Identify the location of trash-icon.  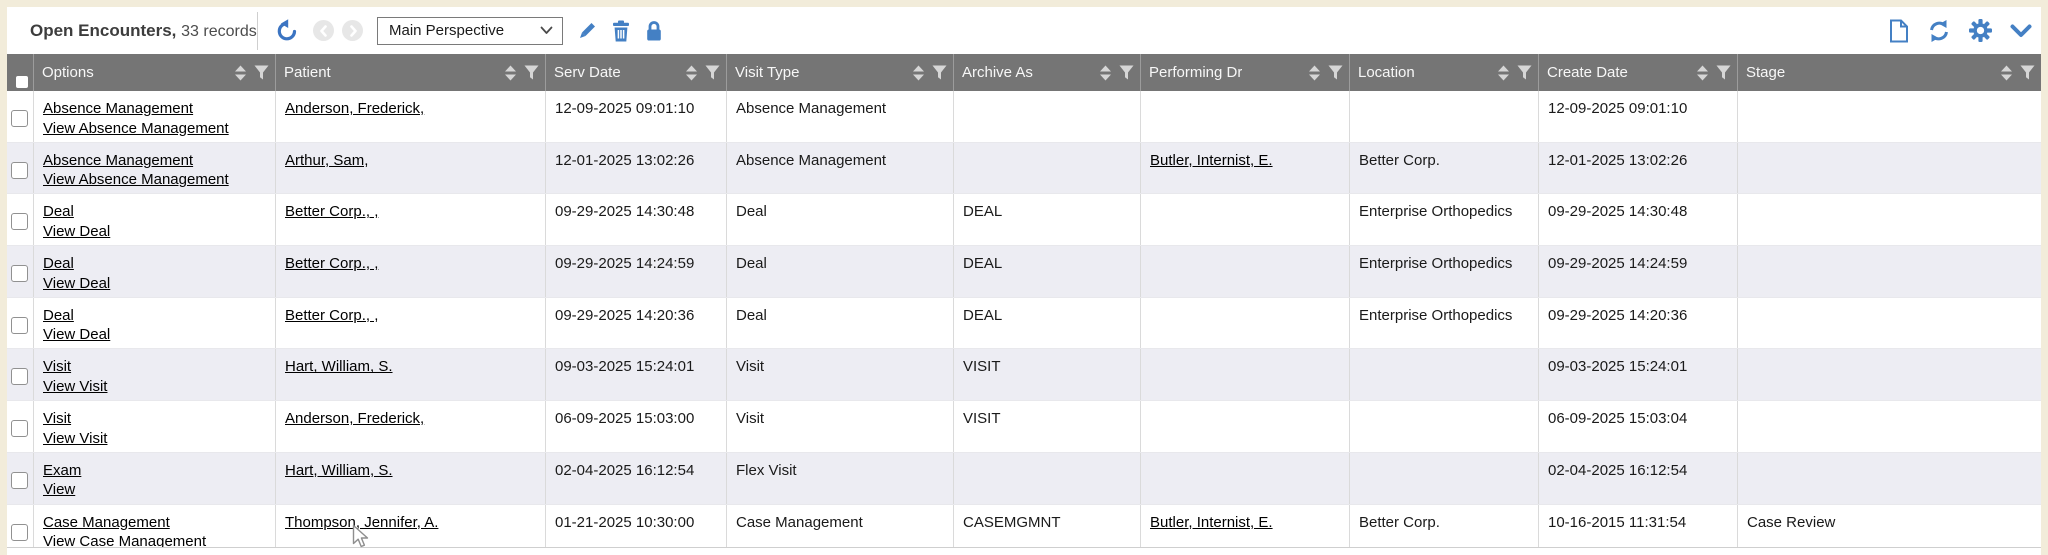
(621, 30).